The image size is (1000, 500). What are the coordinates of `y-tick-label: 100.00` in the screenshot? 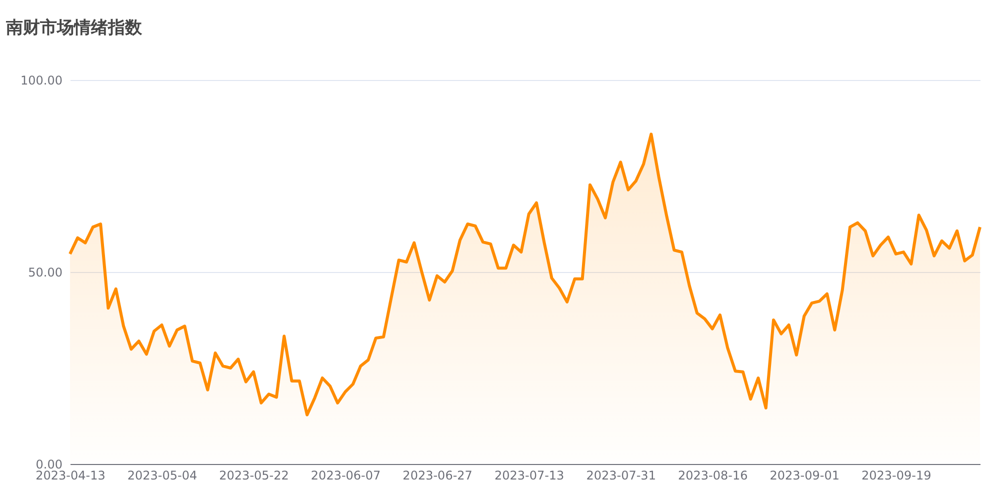 It's located at (41, 81).